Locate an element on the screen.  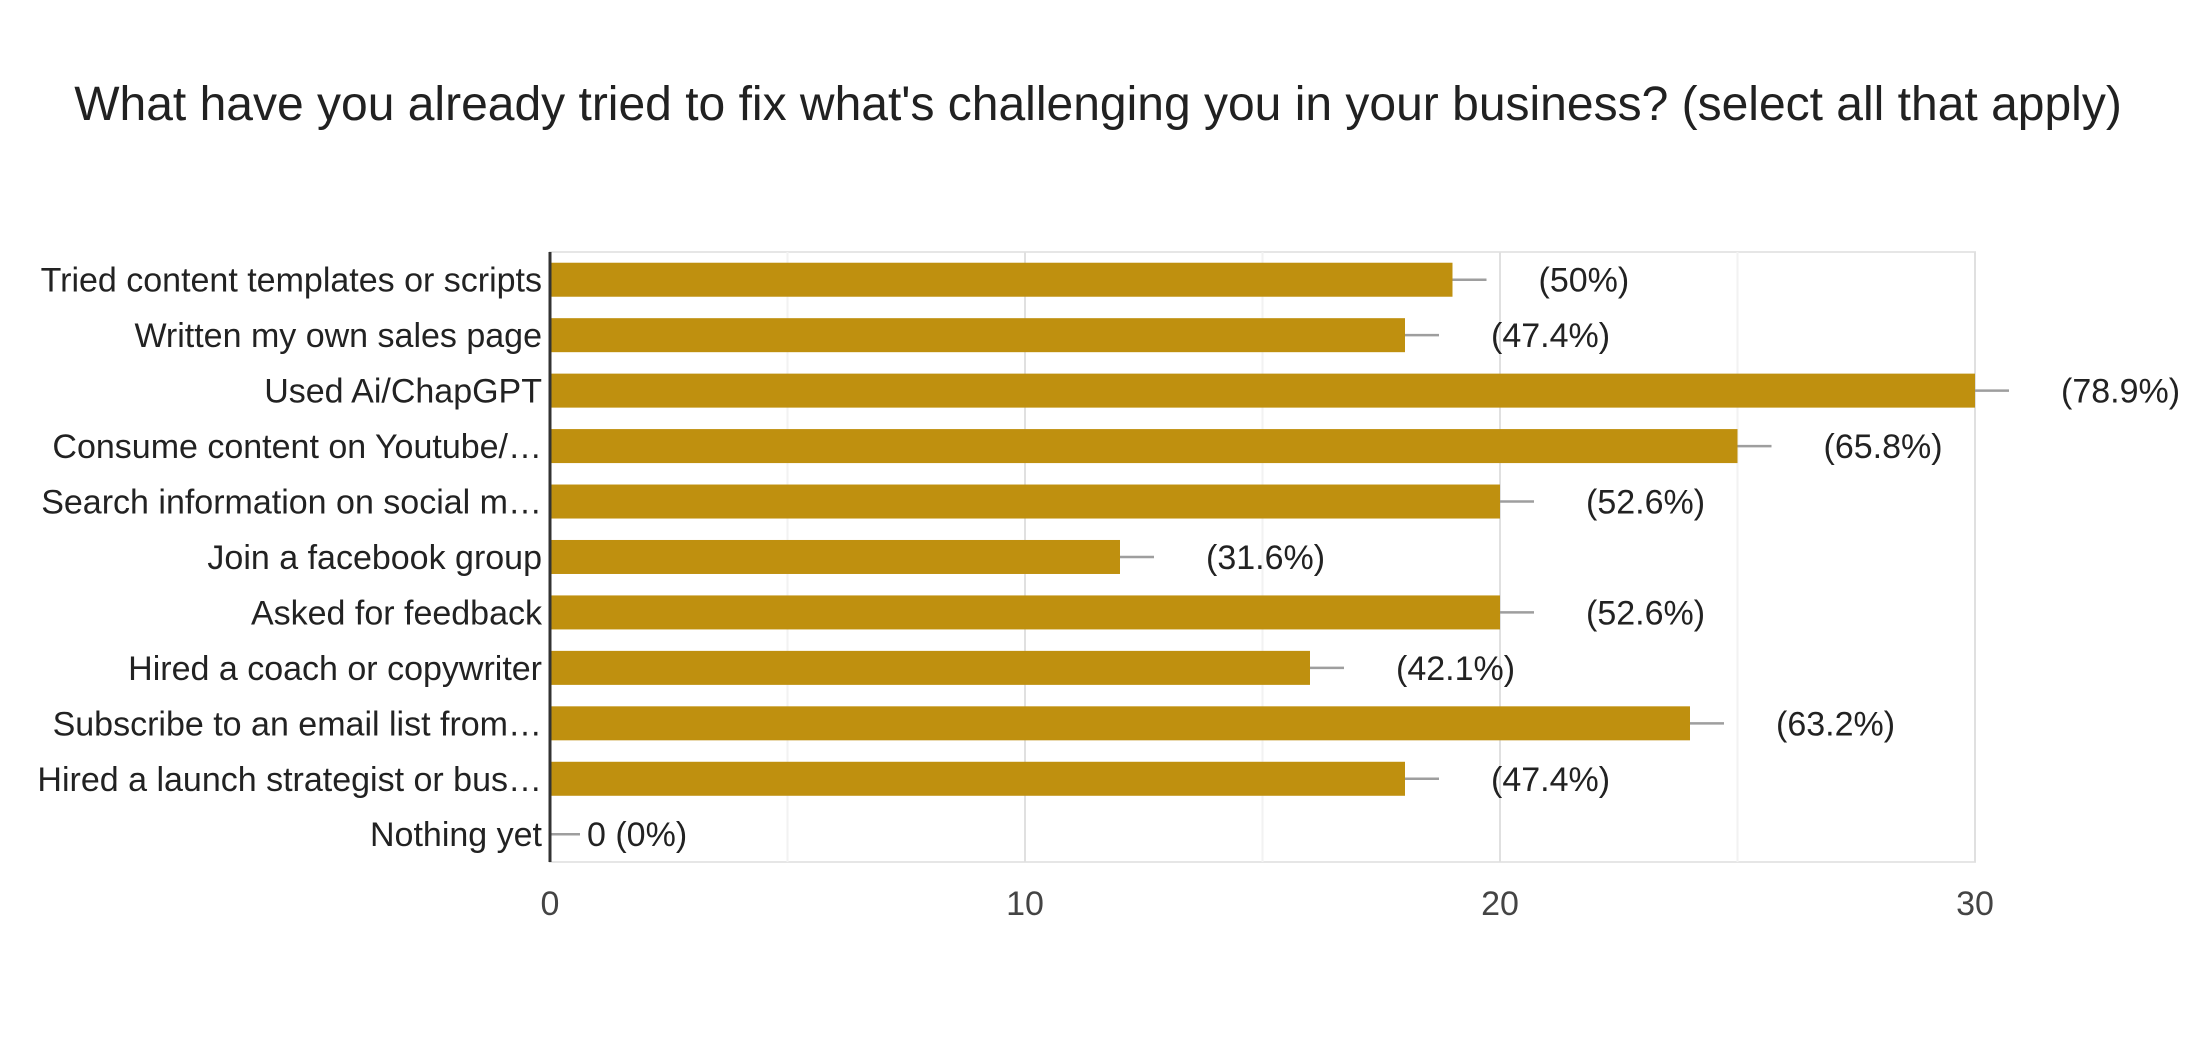
value-label: (65.8%) is located at coordinates (1883, 447).